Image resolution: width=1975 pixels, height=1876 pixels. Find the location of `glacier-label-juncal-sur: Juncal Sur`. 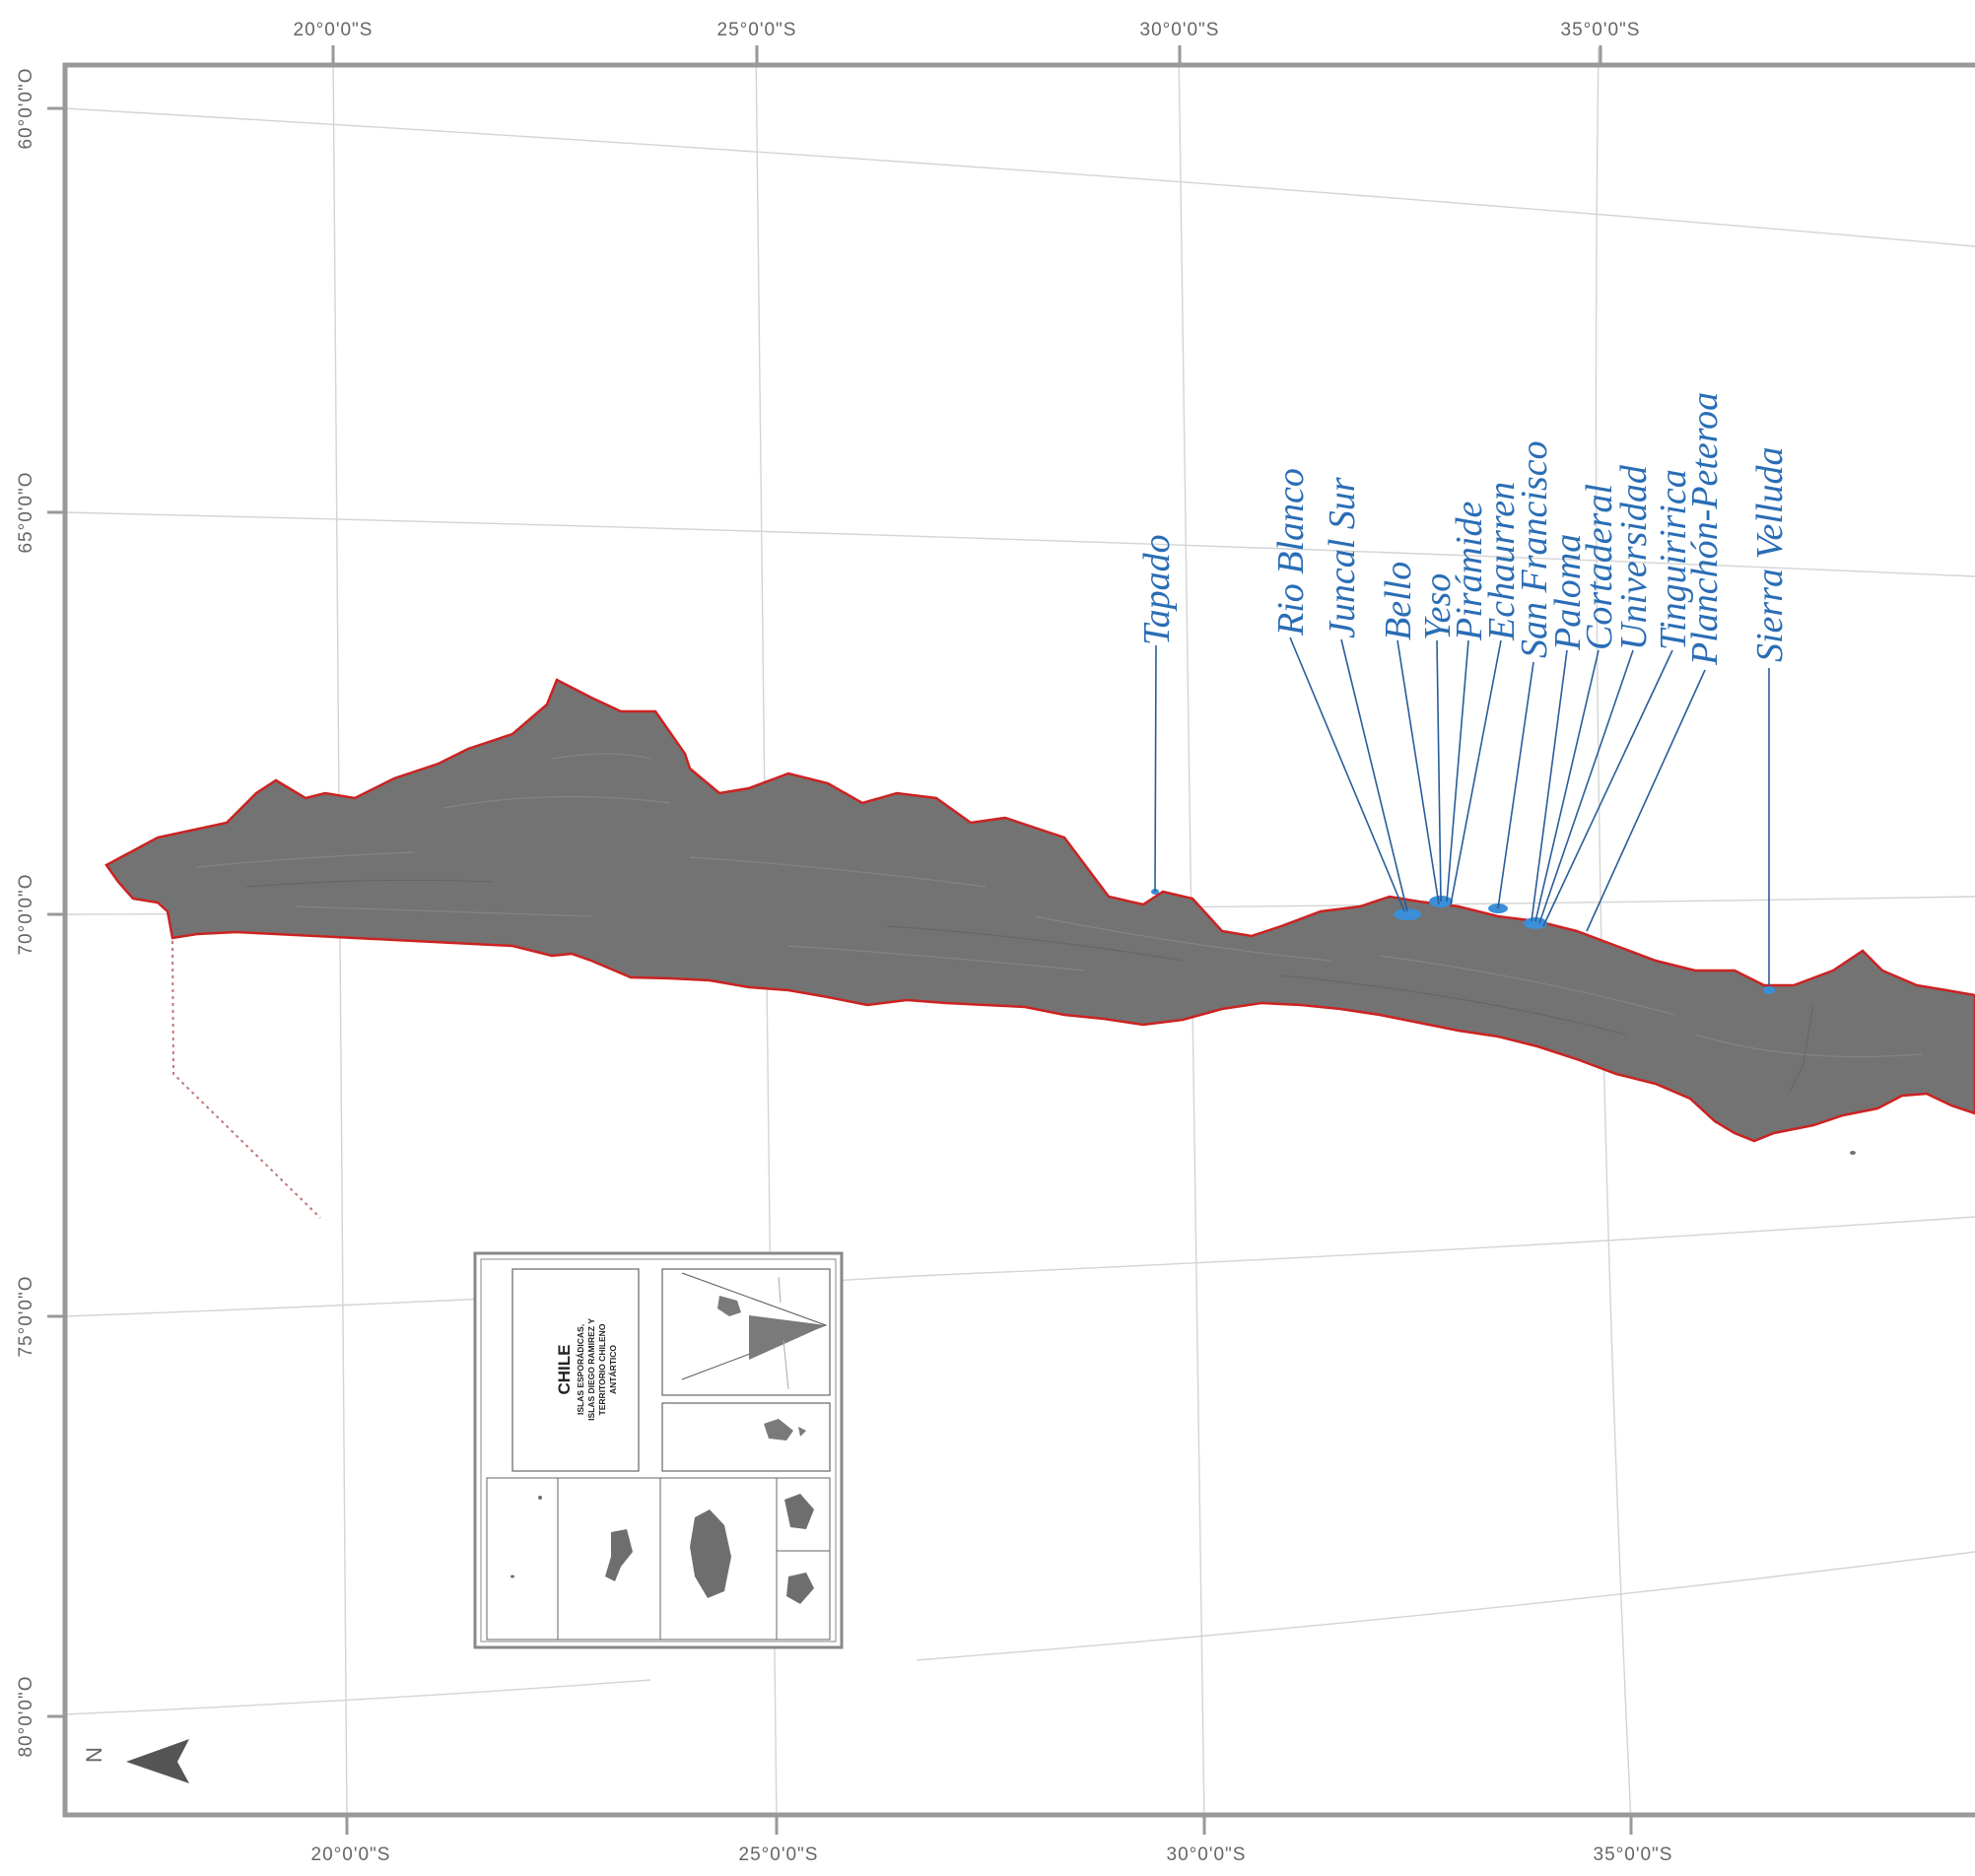

glacier-label-juncal-sur: Juncal Sur is located at coordinates (1342, 558).